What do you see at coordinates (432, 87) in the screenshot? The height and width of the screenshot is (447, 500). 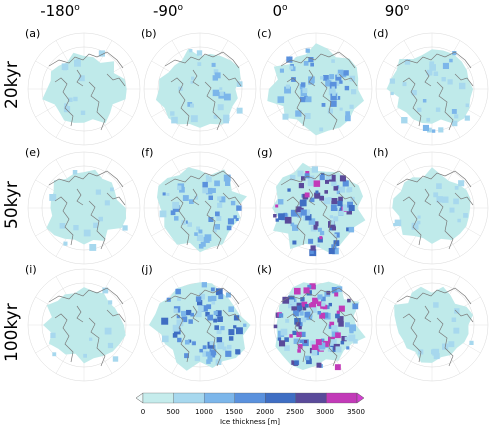 I see `panel-d: (d)` at bounding box center [432, 87].